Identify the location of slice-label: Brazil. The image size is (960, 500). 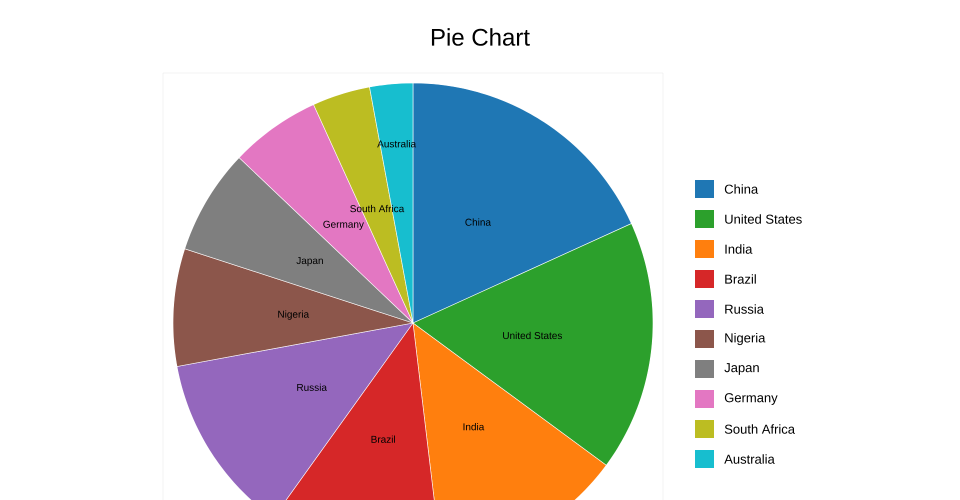
(383, 439).